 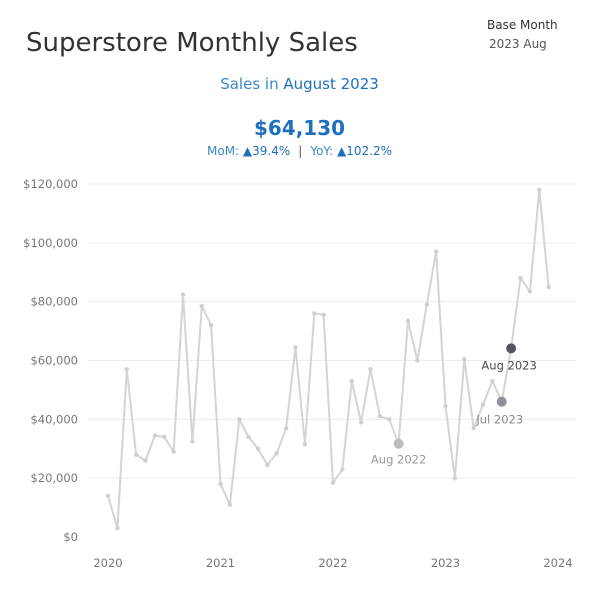 What do you see at coordinates (54, 419) in the screenshot?
I see `y-tick-label: $40,000` at bounding box center [54, 419].